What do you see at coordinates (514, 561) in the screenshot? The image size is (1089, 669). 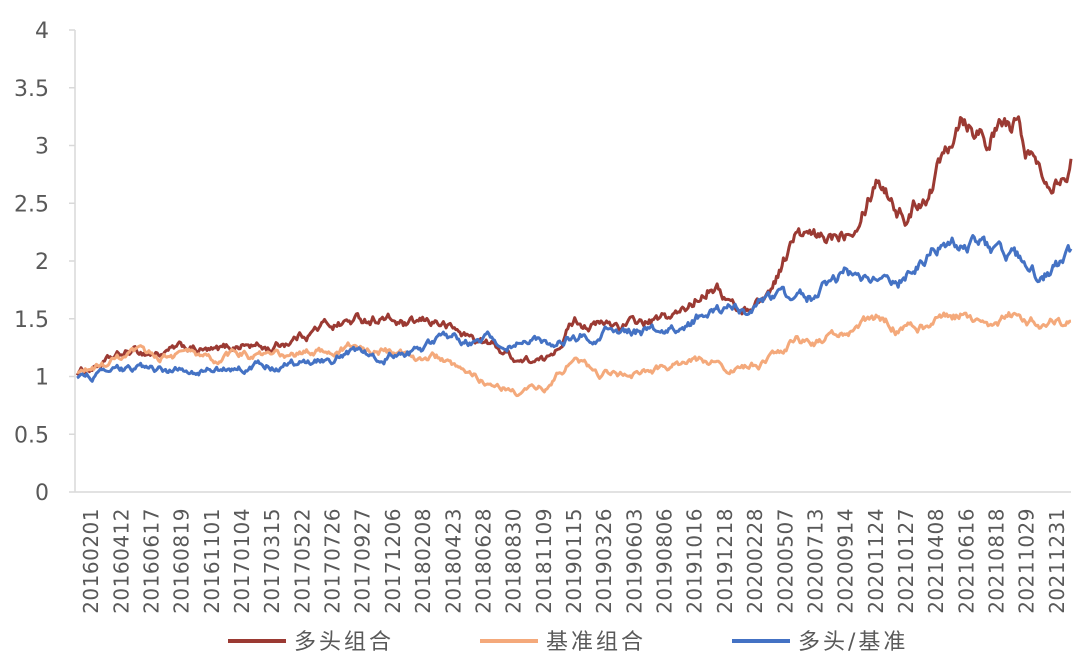 I see `x-tick-label: 20180830` at bounding box center [514, 561].